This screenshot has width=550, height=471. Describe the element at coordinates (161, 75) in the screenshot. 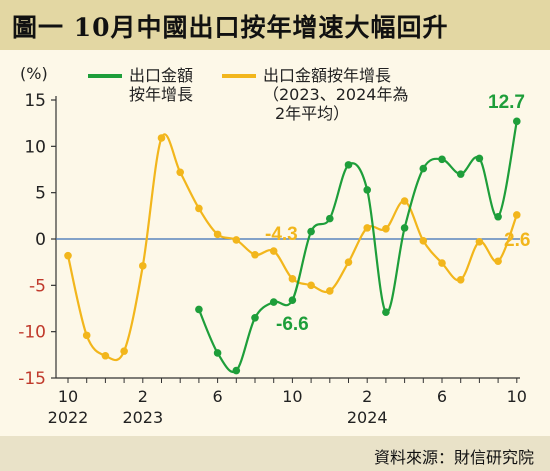

I see `legend-label-export-growth: 出口金額` at that location.